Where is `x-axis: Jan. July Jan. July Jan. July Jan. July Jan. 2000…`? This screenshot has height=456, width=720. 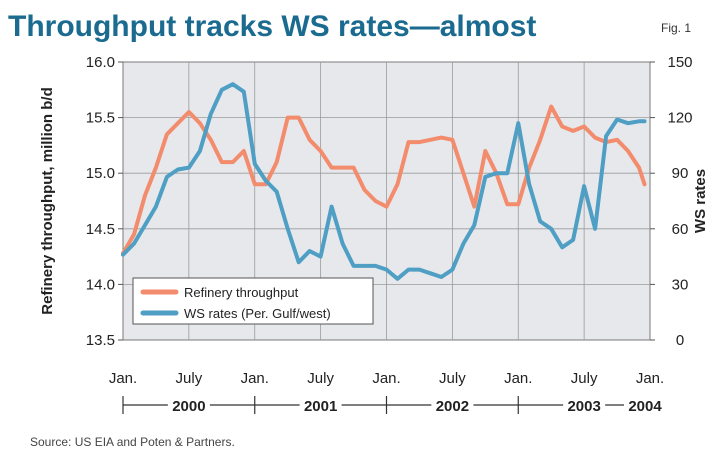 x-axis: Jan. July Jan. July Jan. July Jan. July Jan. 2000… is located at coordinates (387, 392).